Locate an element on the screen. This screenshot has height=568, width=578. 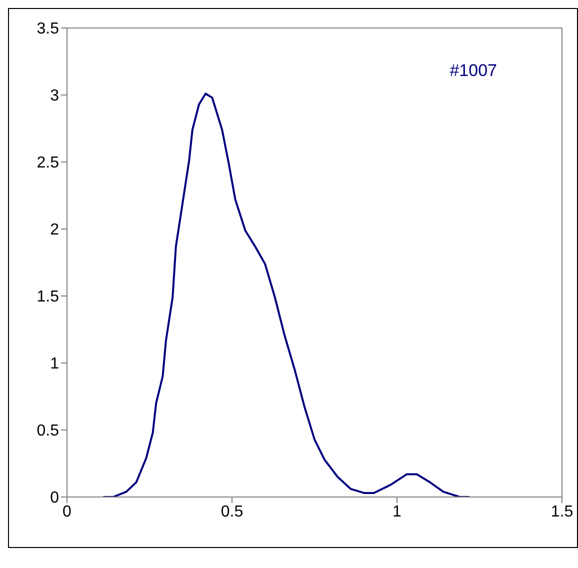
y-tick-label: 2 is located at coordinates (55, 230).